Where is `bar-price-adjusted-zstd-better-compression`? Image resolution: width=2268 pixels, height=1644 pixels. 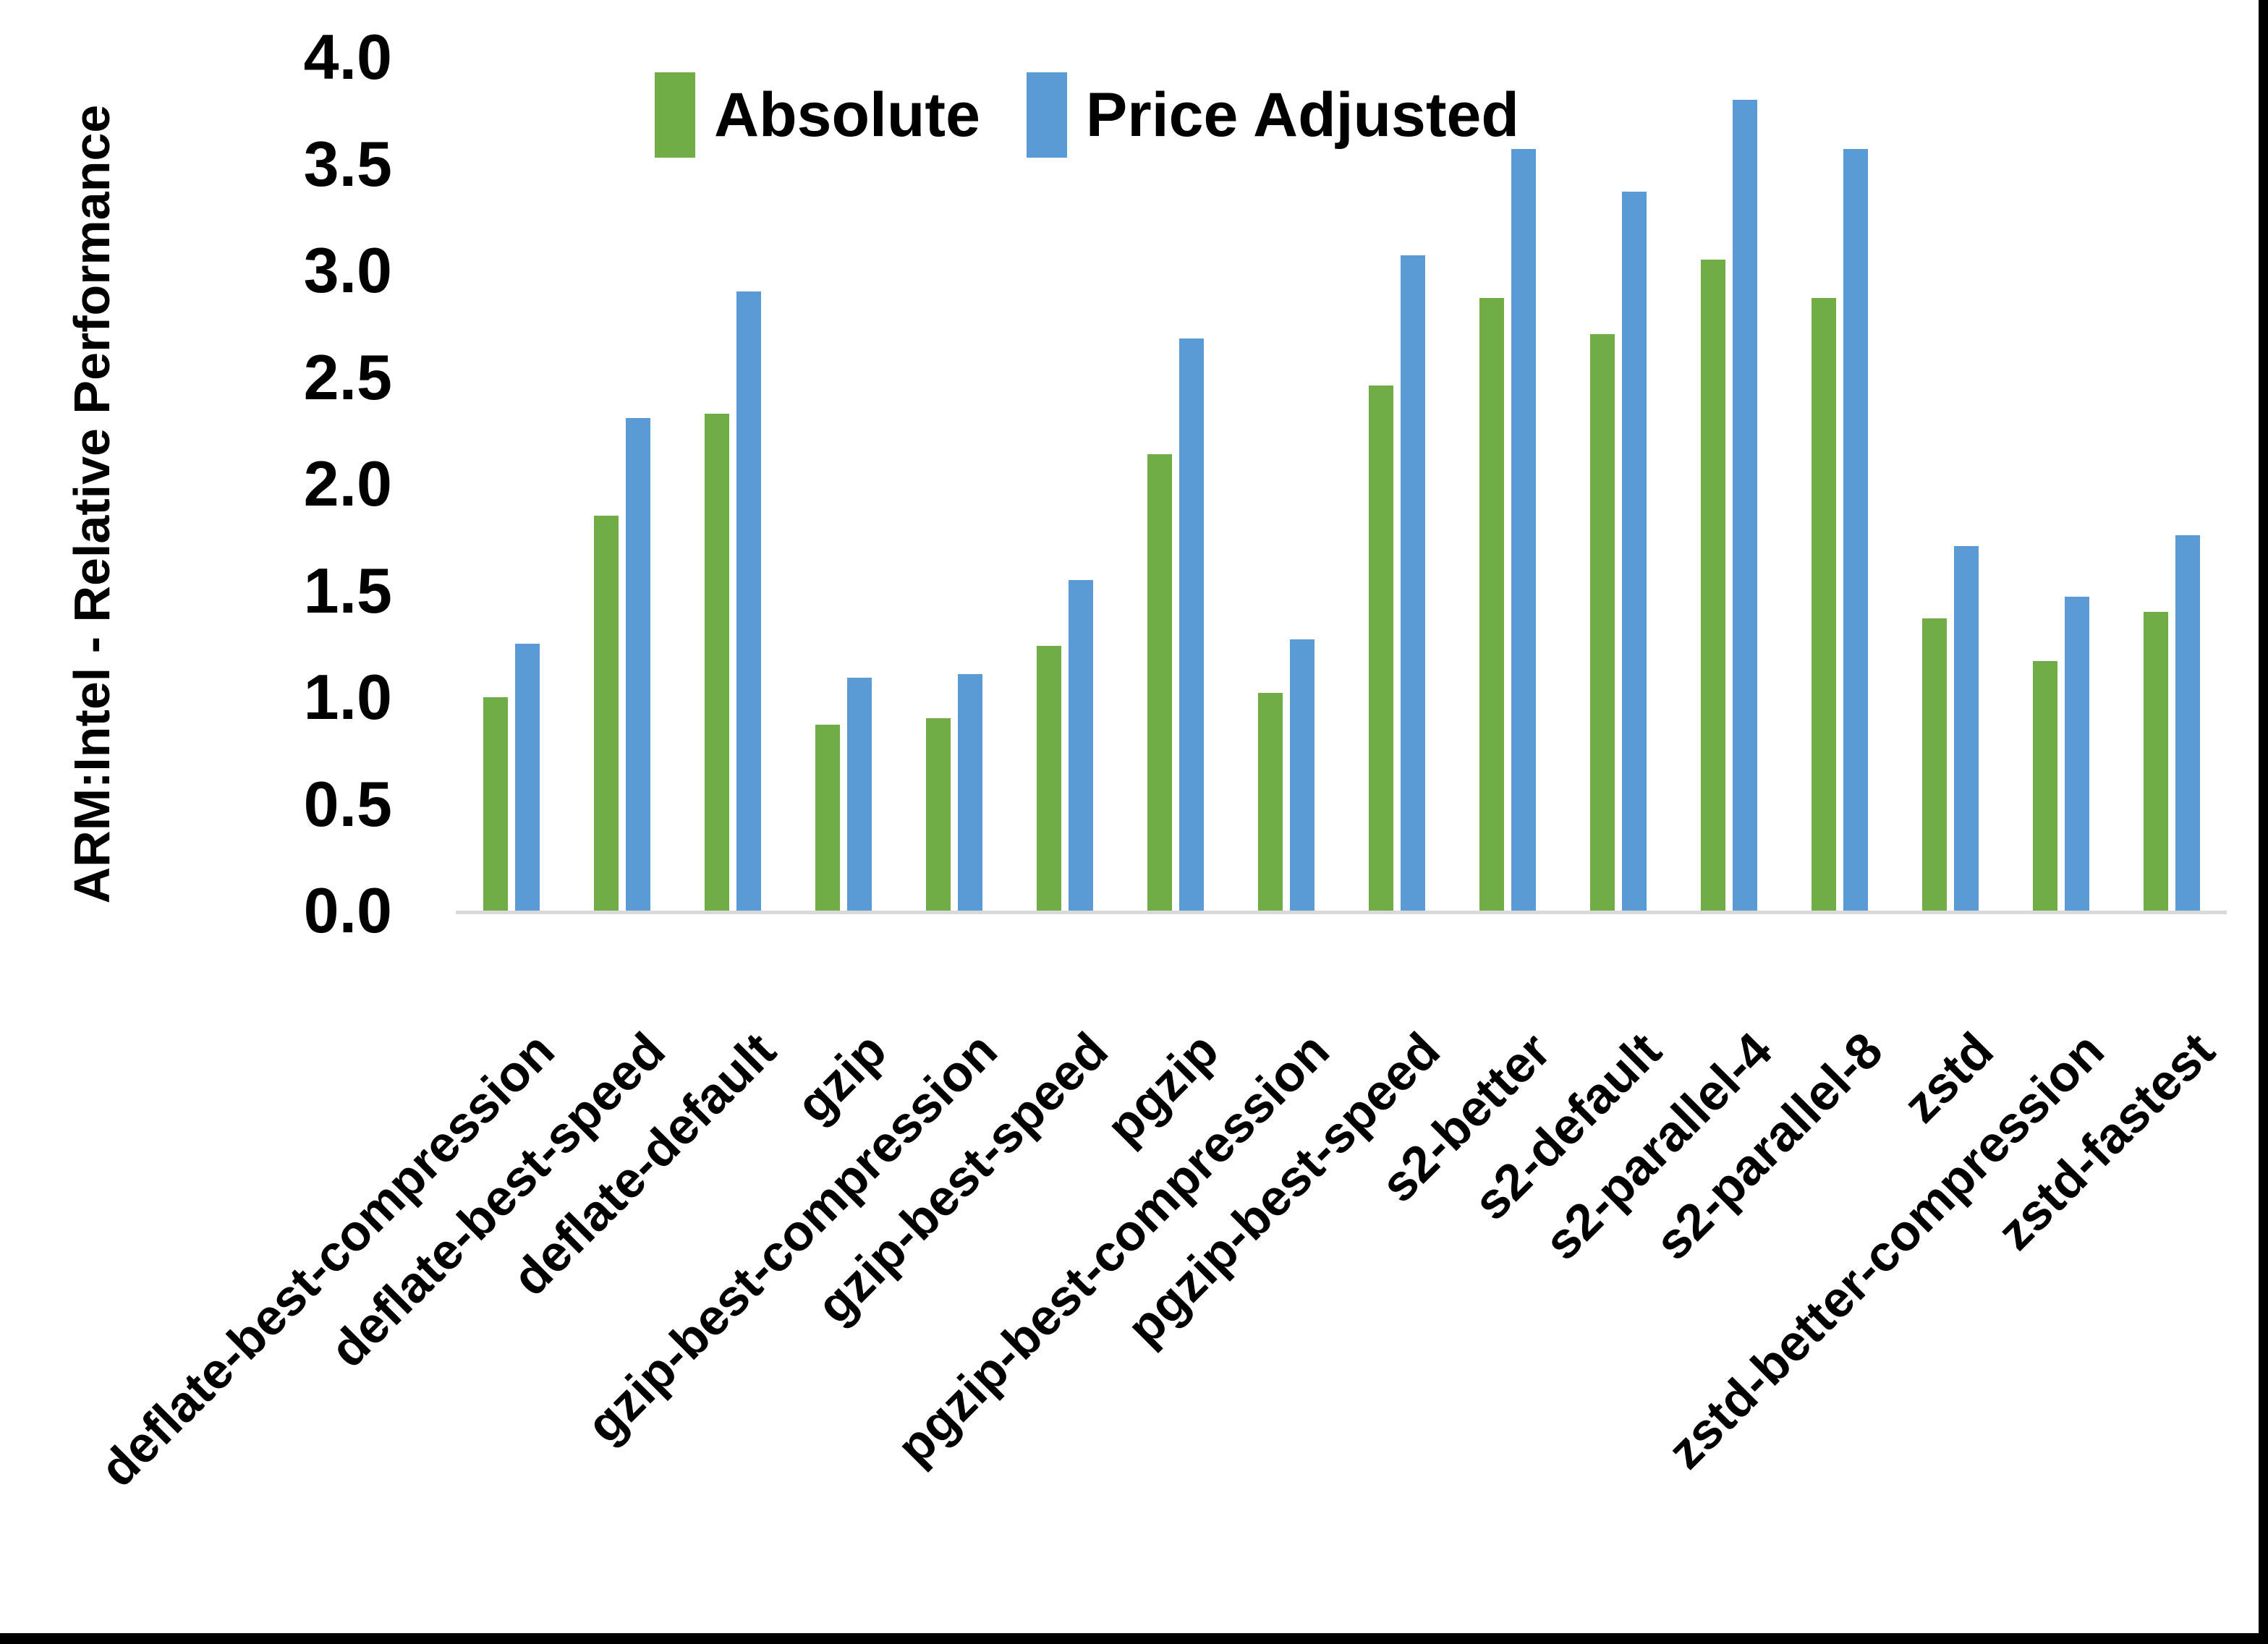 bar-price-adjusted-zstd-better-compression is located at coordinates (2076, 754).